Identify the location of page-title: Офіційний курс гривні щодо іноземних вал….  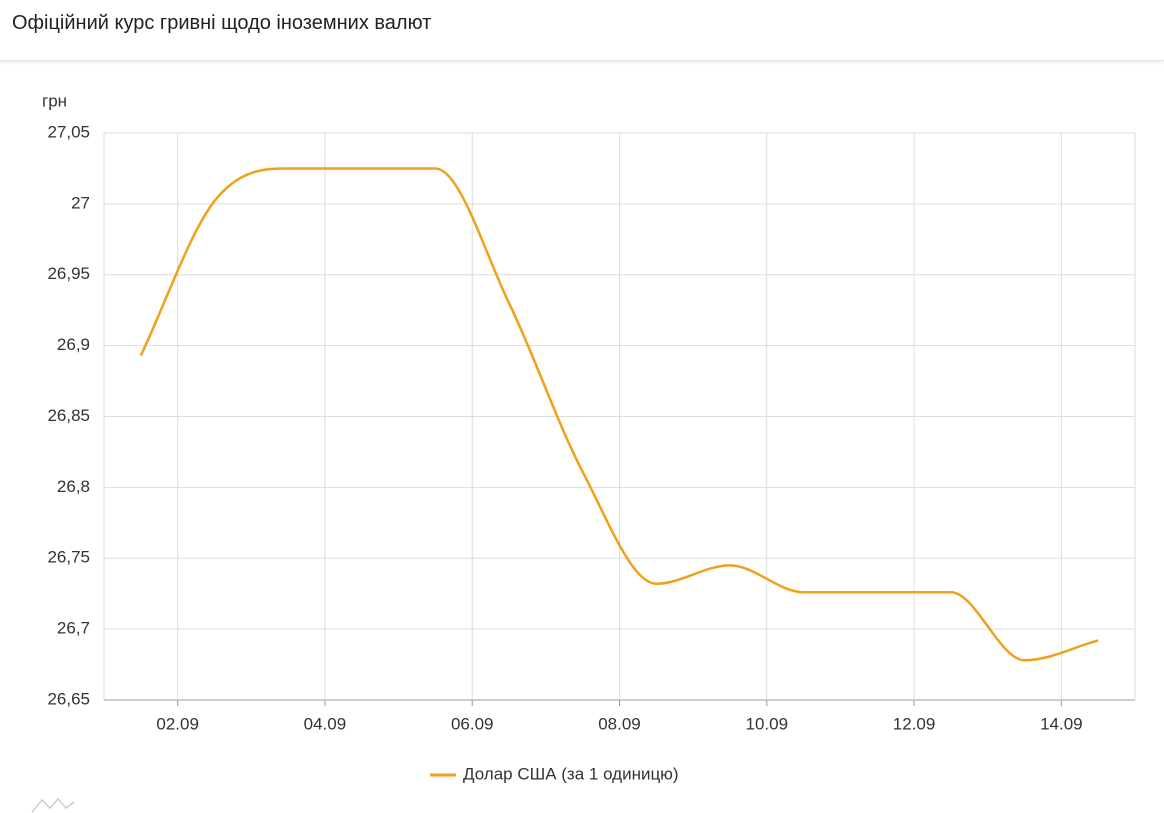
(222, 23).